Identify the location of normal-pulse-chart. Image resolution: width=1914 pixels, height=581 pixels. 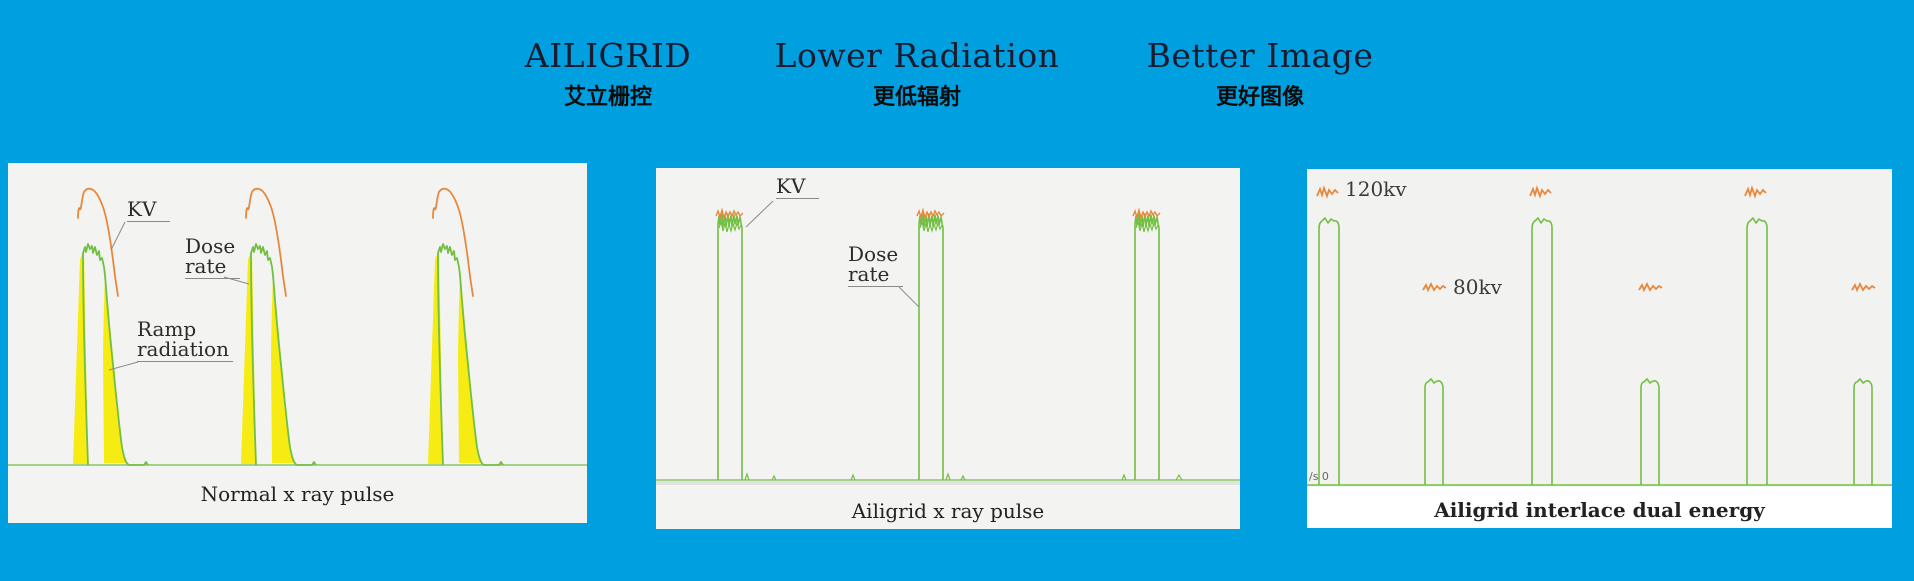
(297, 326).